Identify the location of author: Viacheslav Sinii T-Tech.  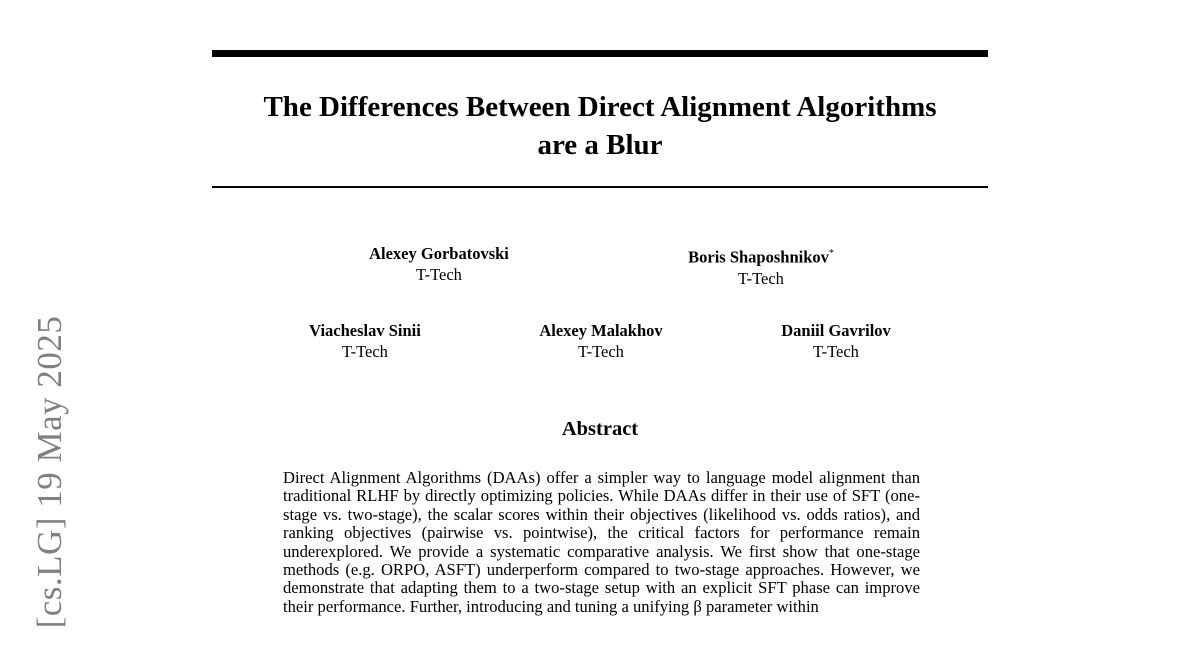
(365, 341).